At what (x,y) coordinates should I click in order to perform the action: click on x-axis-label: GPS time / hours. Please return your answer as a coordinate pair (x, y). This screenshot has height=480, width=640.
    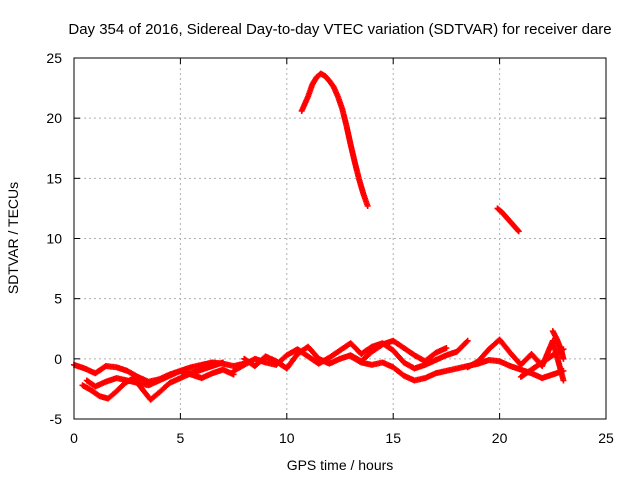
    Looking at the image, I should click on (340, 465).